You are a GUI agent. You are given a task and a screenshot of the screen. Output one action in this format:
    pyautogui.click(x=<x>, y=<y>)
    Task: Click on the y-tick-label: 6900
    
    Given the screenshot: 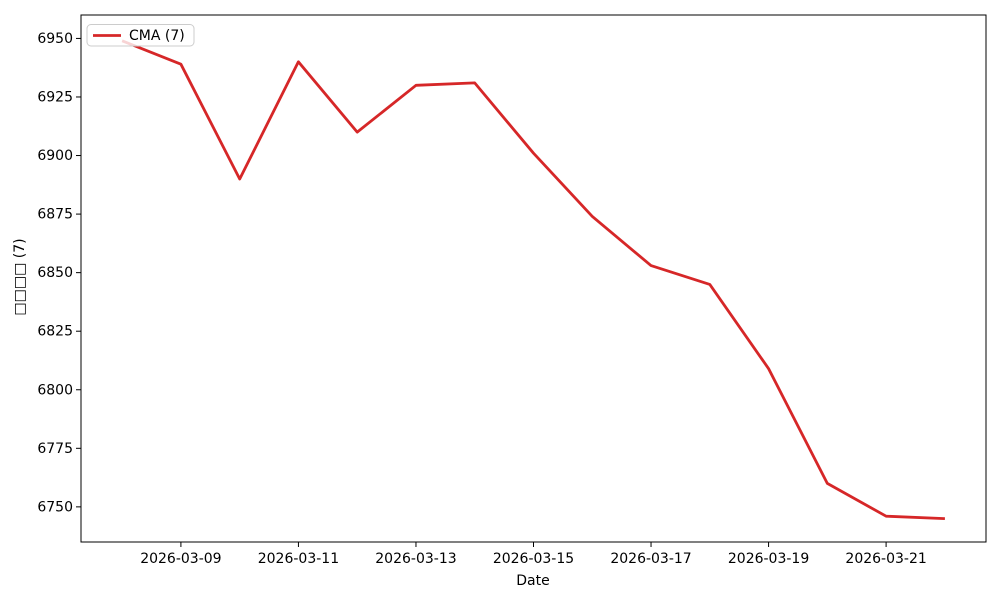 What is the action you would take?
    pyautogui.click(x=55, y=156)
    